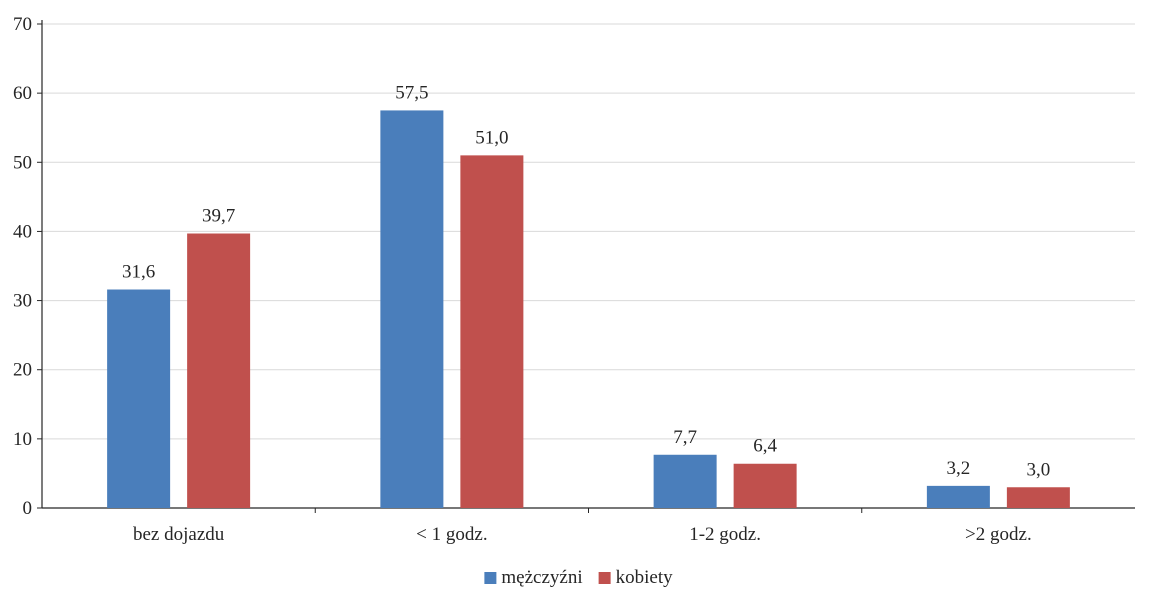 The image size is (1157, 596). What do you see at coordinates (22, 231) in the screenshot?
I see `y-tick-label: 40` at bounding box center [22, 231].